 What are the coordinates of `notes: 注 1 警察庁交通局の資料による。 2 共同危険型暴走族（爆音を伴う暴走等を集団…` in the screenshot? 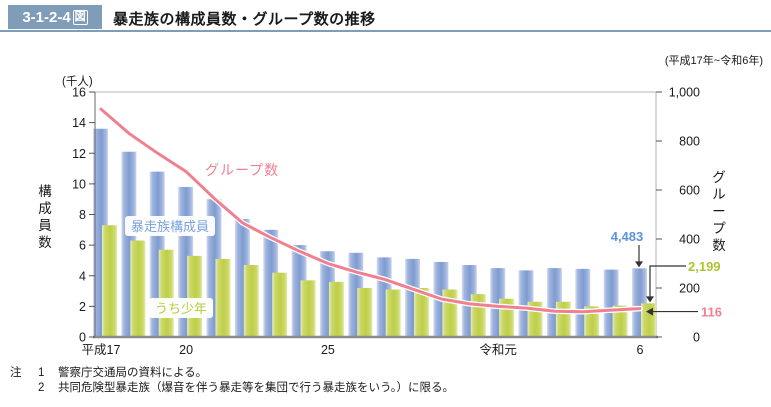 It's located at (232, 381).